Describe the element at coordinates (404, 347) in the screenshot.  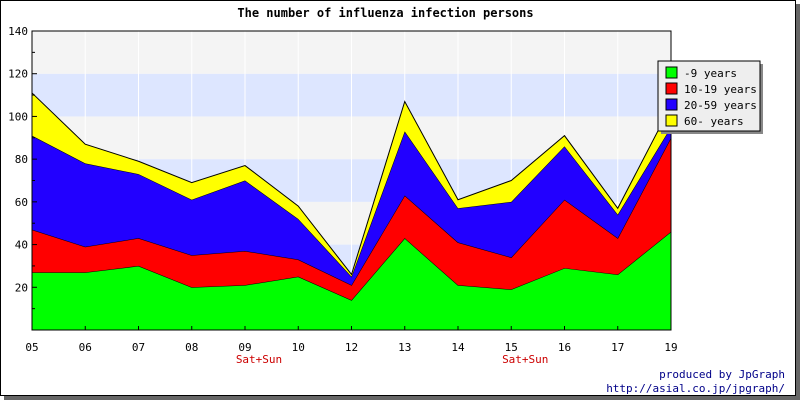
I see `x-tick-label: 13` at that location.